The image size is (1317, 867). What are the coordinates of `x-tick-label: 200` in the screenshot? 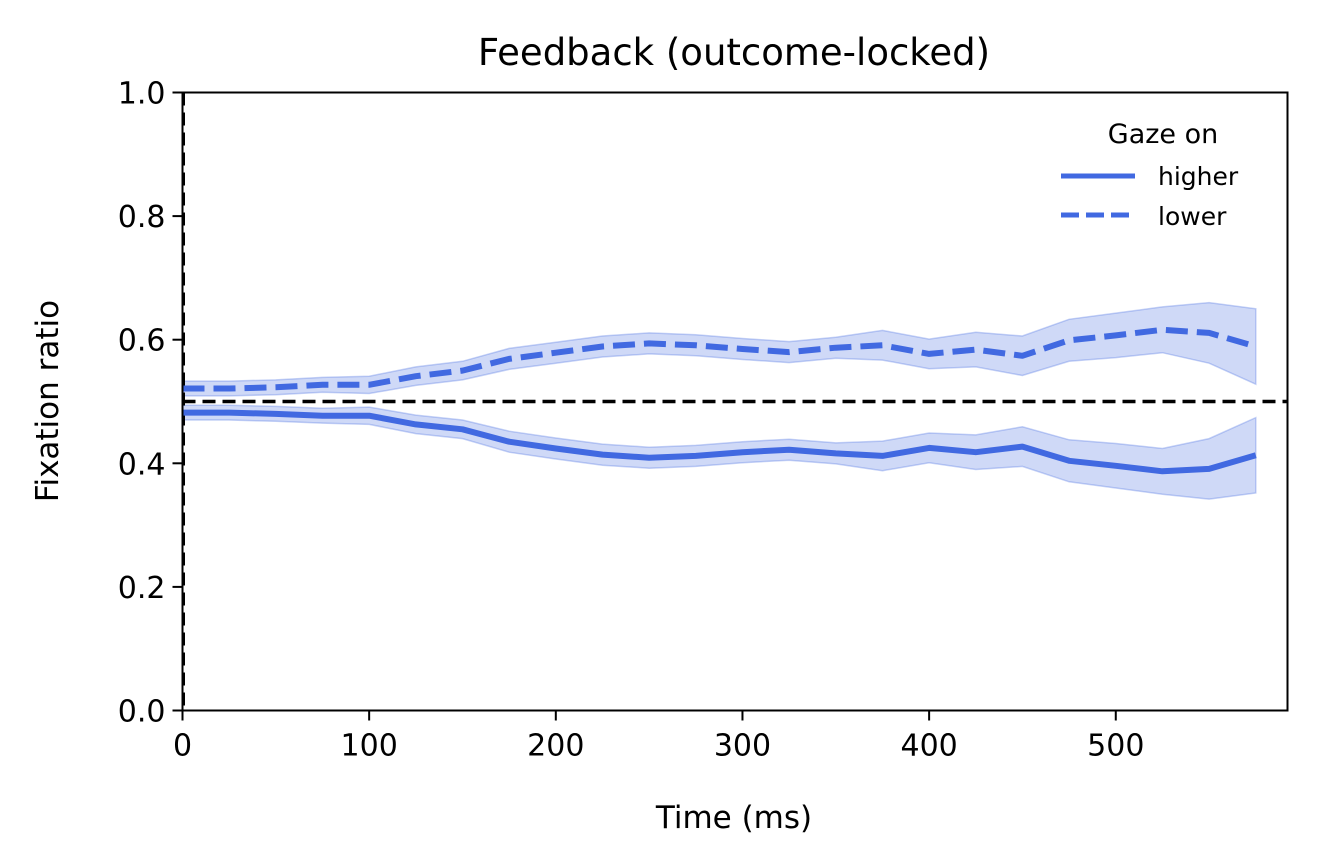 It's located at (555, 746).